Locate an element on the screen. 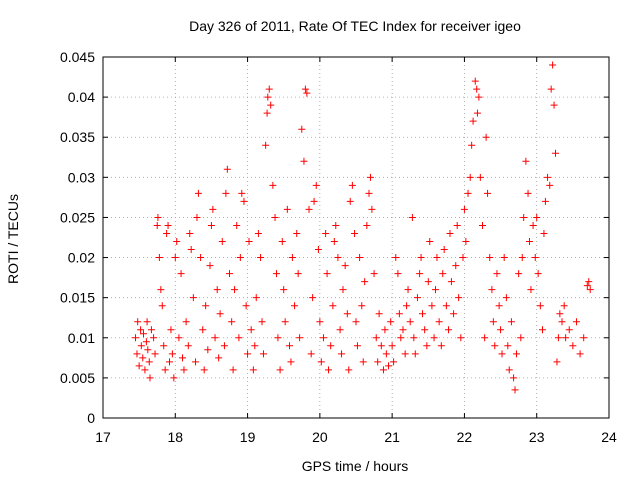  x-axis-title: GPS time / hours is located at coordinates (355, 466).